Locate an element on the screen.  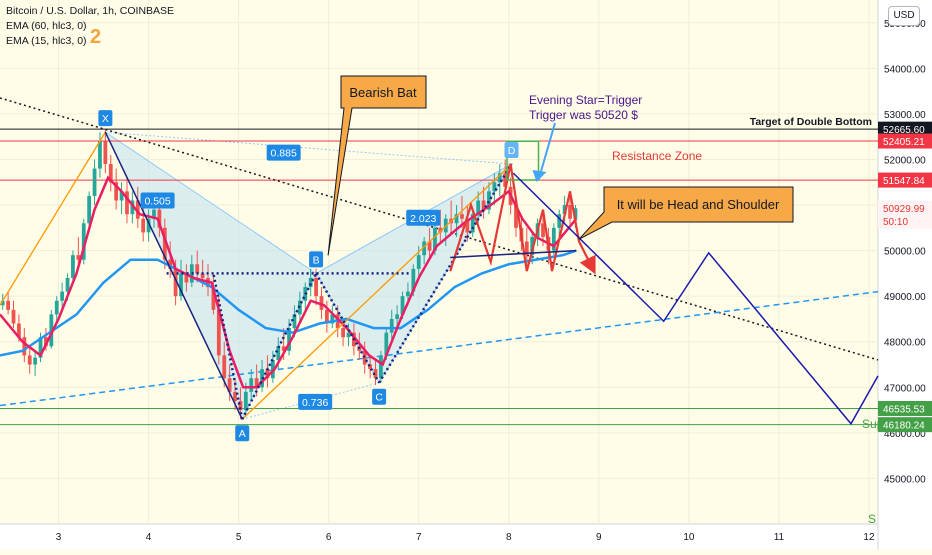
price-axis-label-bg is located at coordinates (905, 129).